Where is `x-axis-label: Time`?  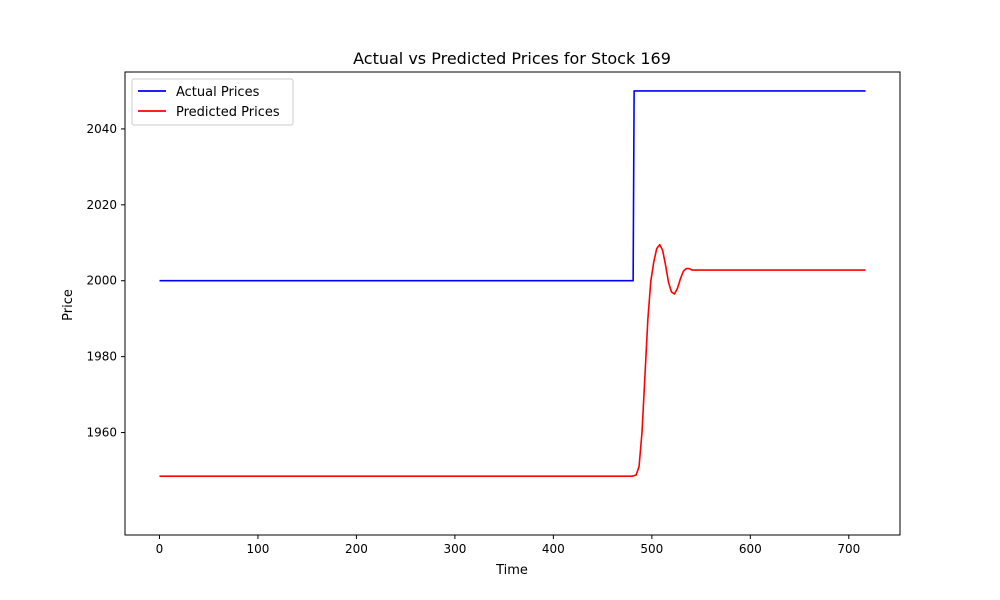 x-axis-label: Time is located at coordinates (511, 570).